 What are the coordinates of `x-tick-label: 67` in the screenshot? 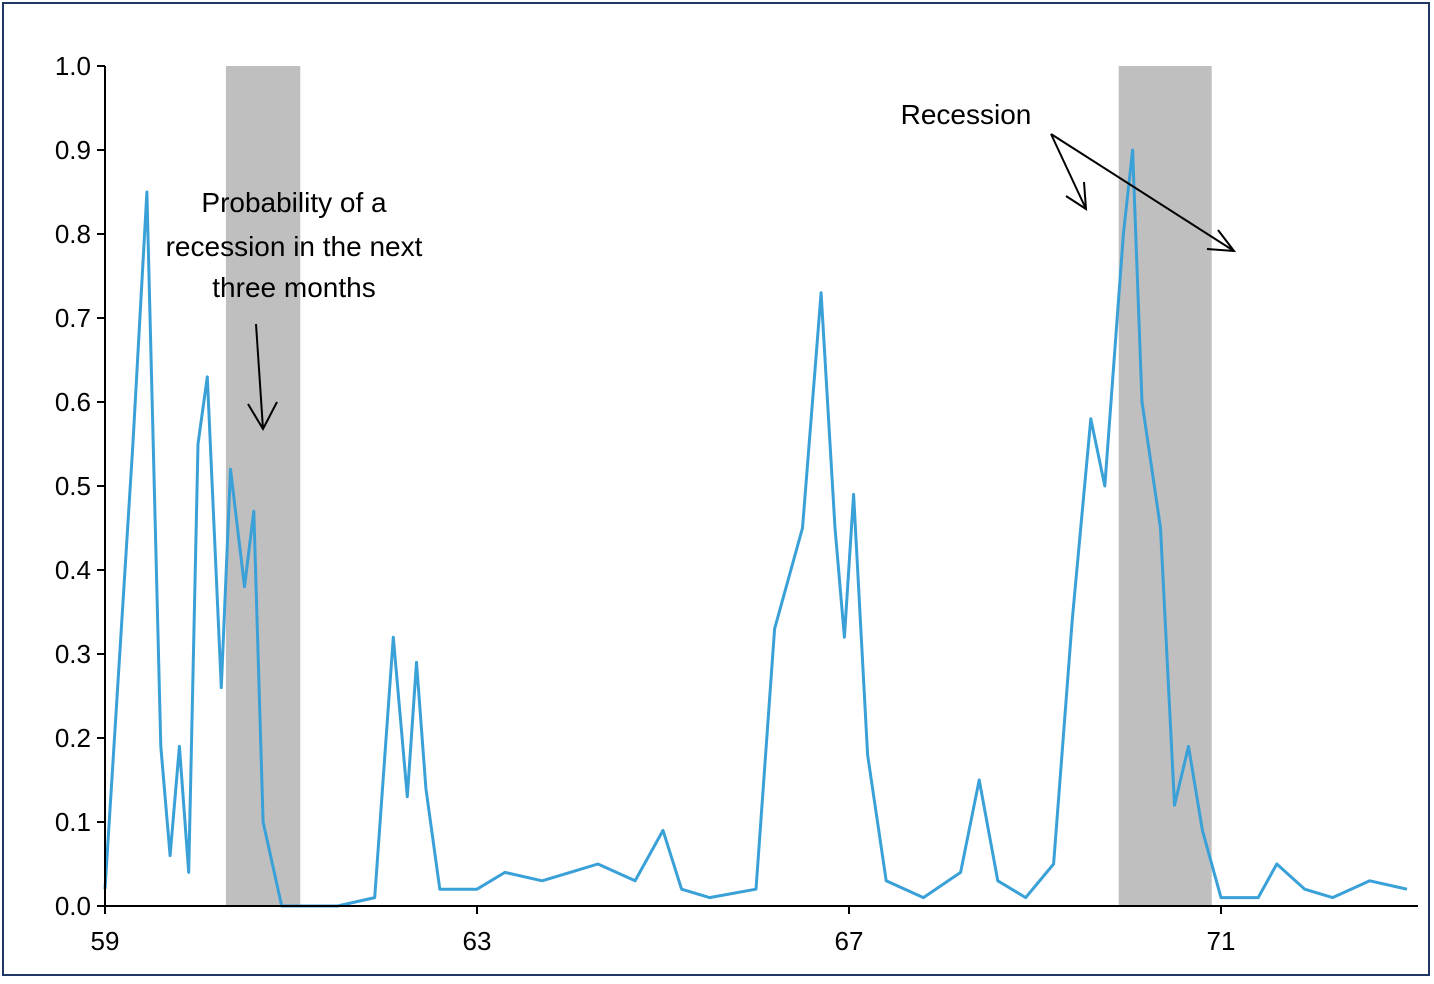 It's located at (849, 941).